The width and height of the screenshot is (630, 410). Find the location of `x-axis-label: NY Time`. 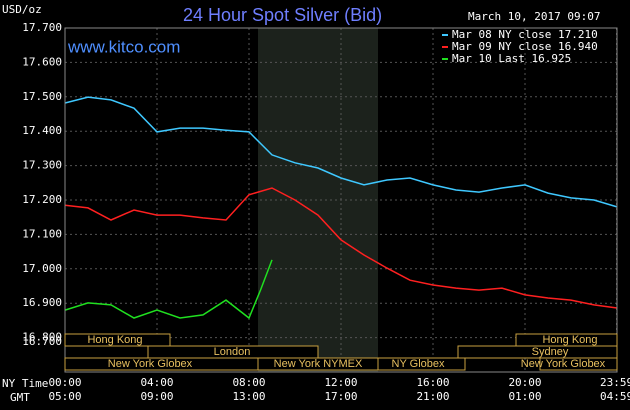

x-axis-label: NY Time is located at coordinates (25, 383).